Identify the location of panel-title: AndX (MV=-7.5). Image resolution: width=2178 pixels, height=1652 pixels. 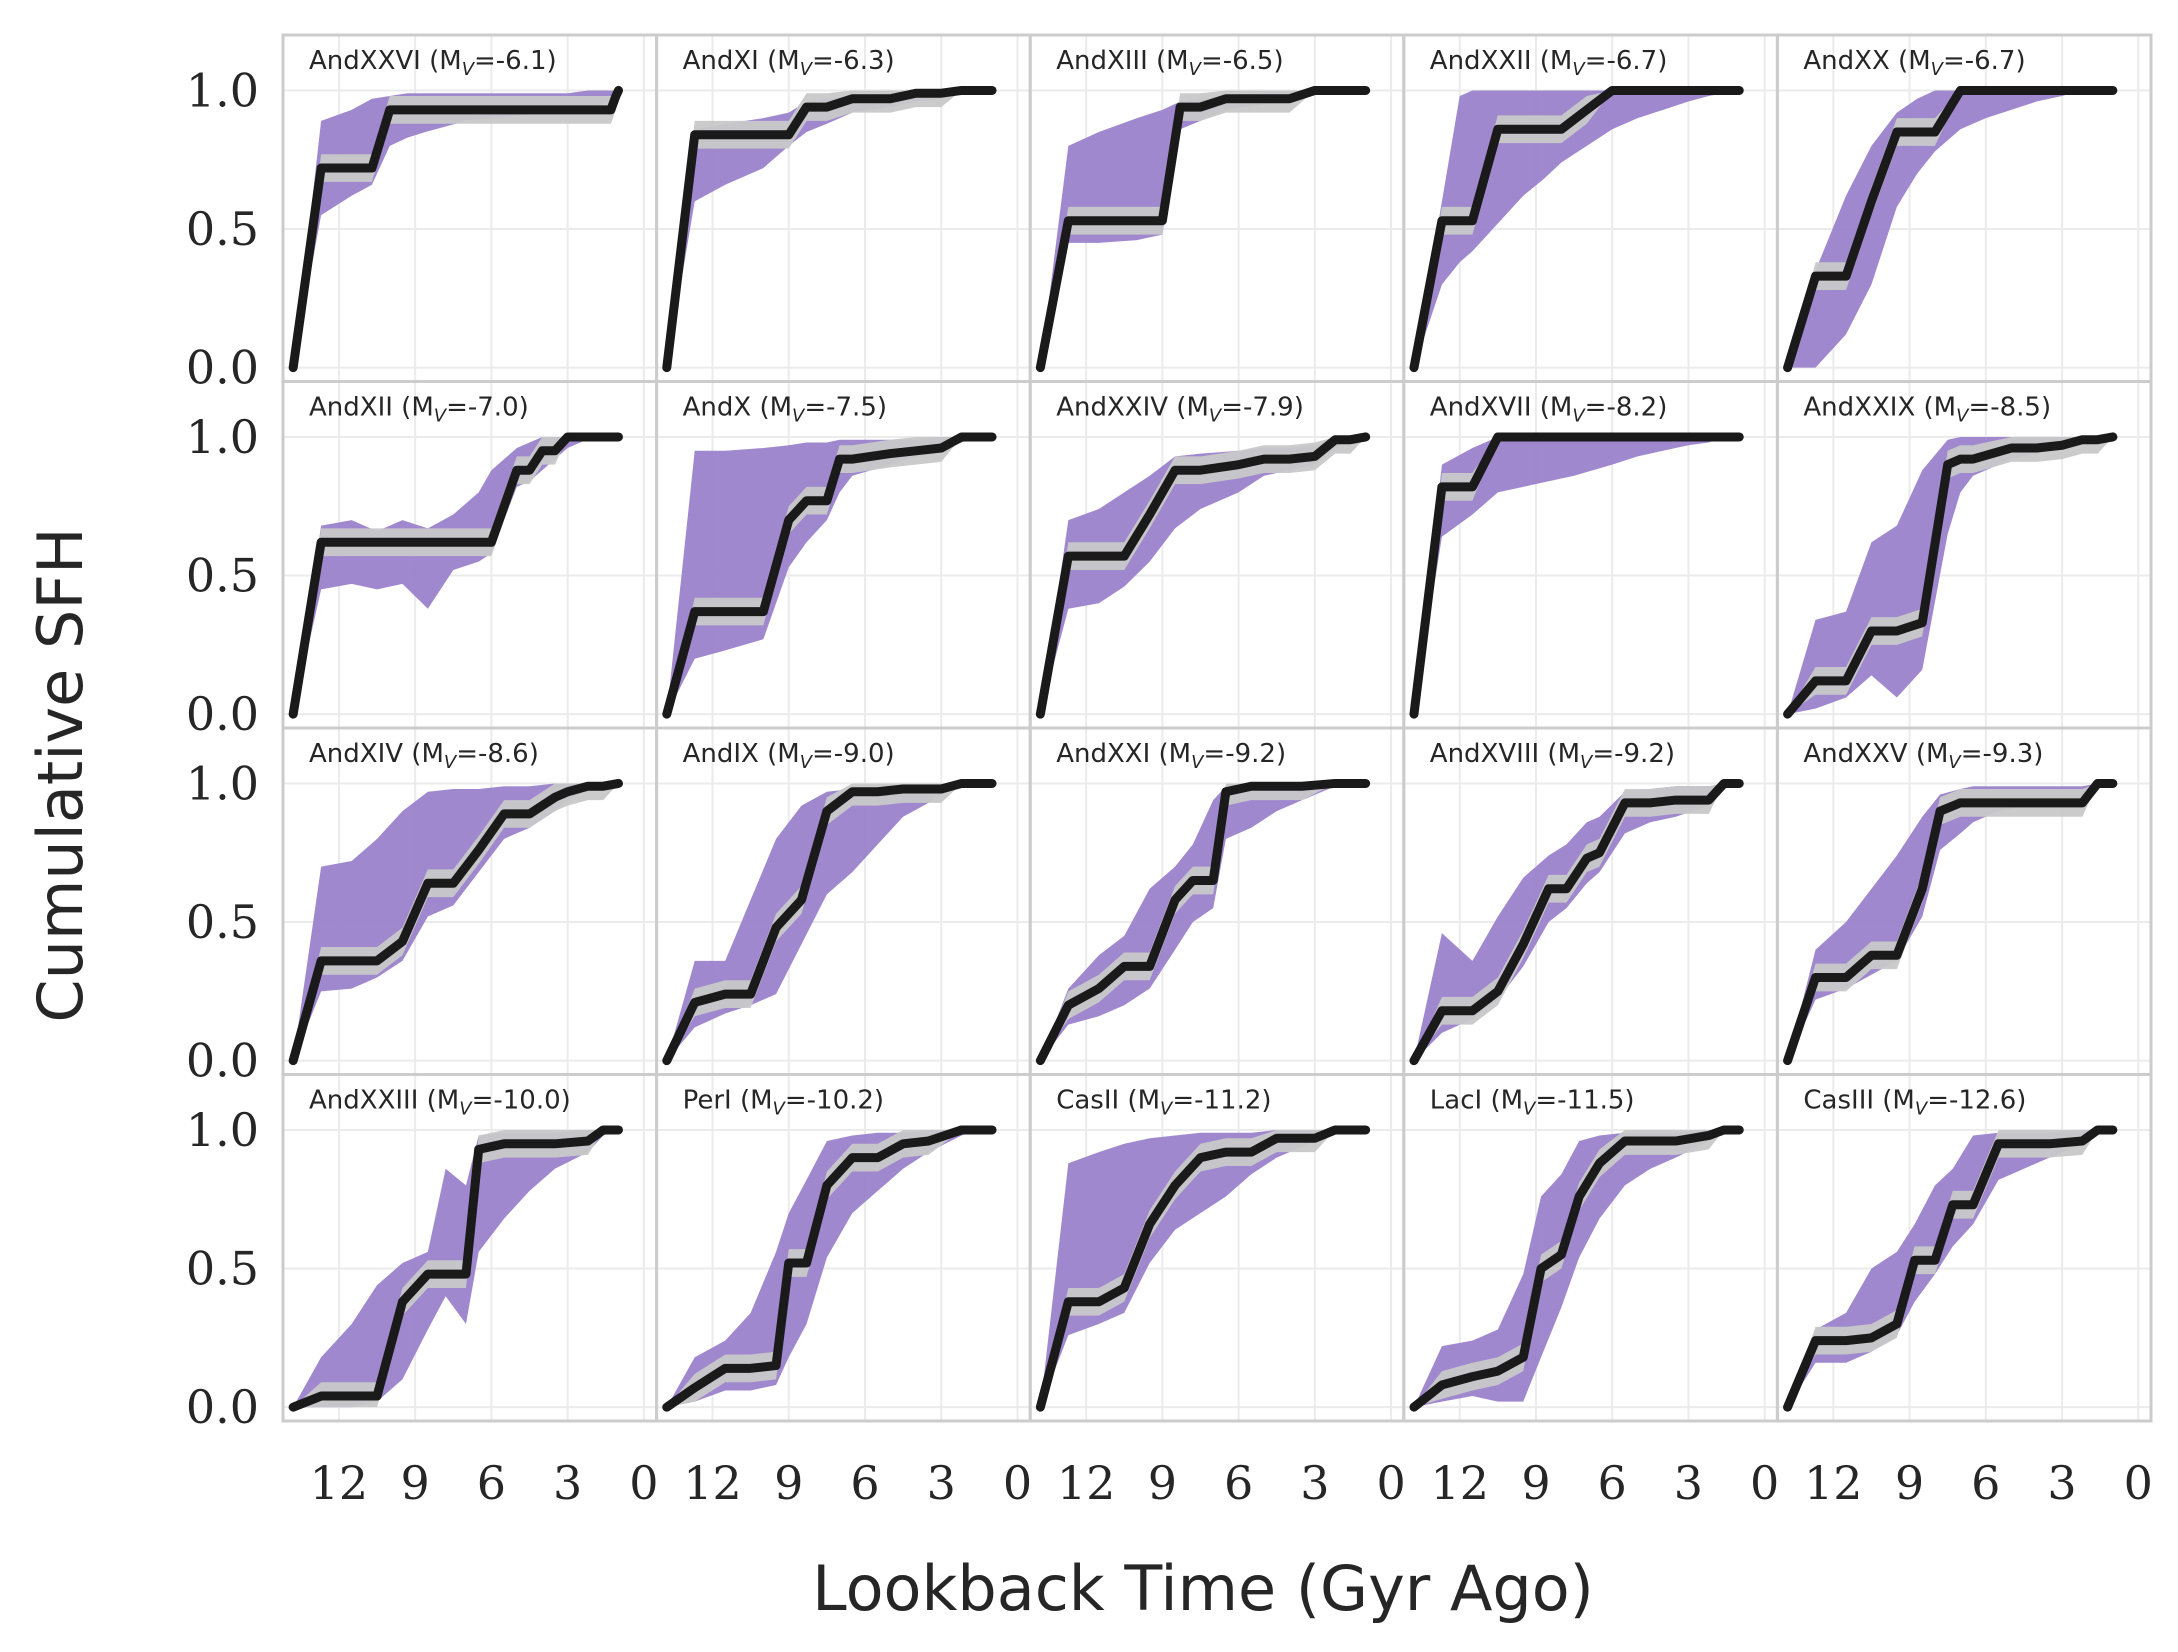
(785, 410).